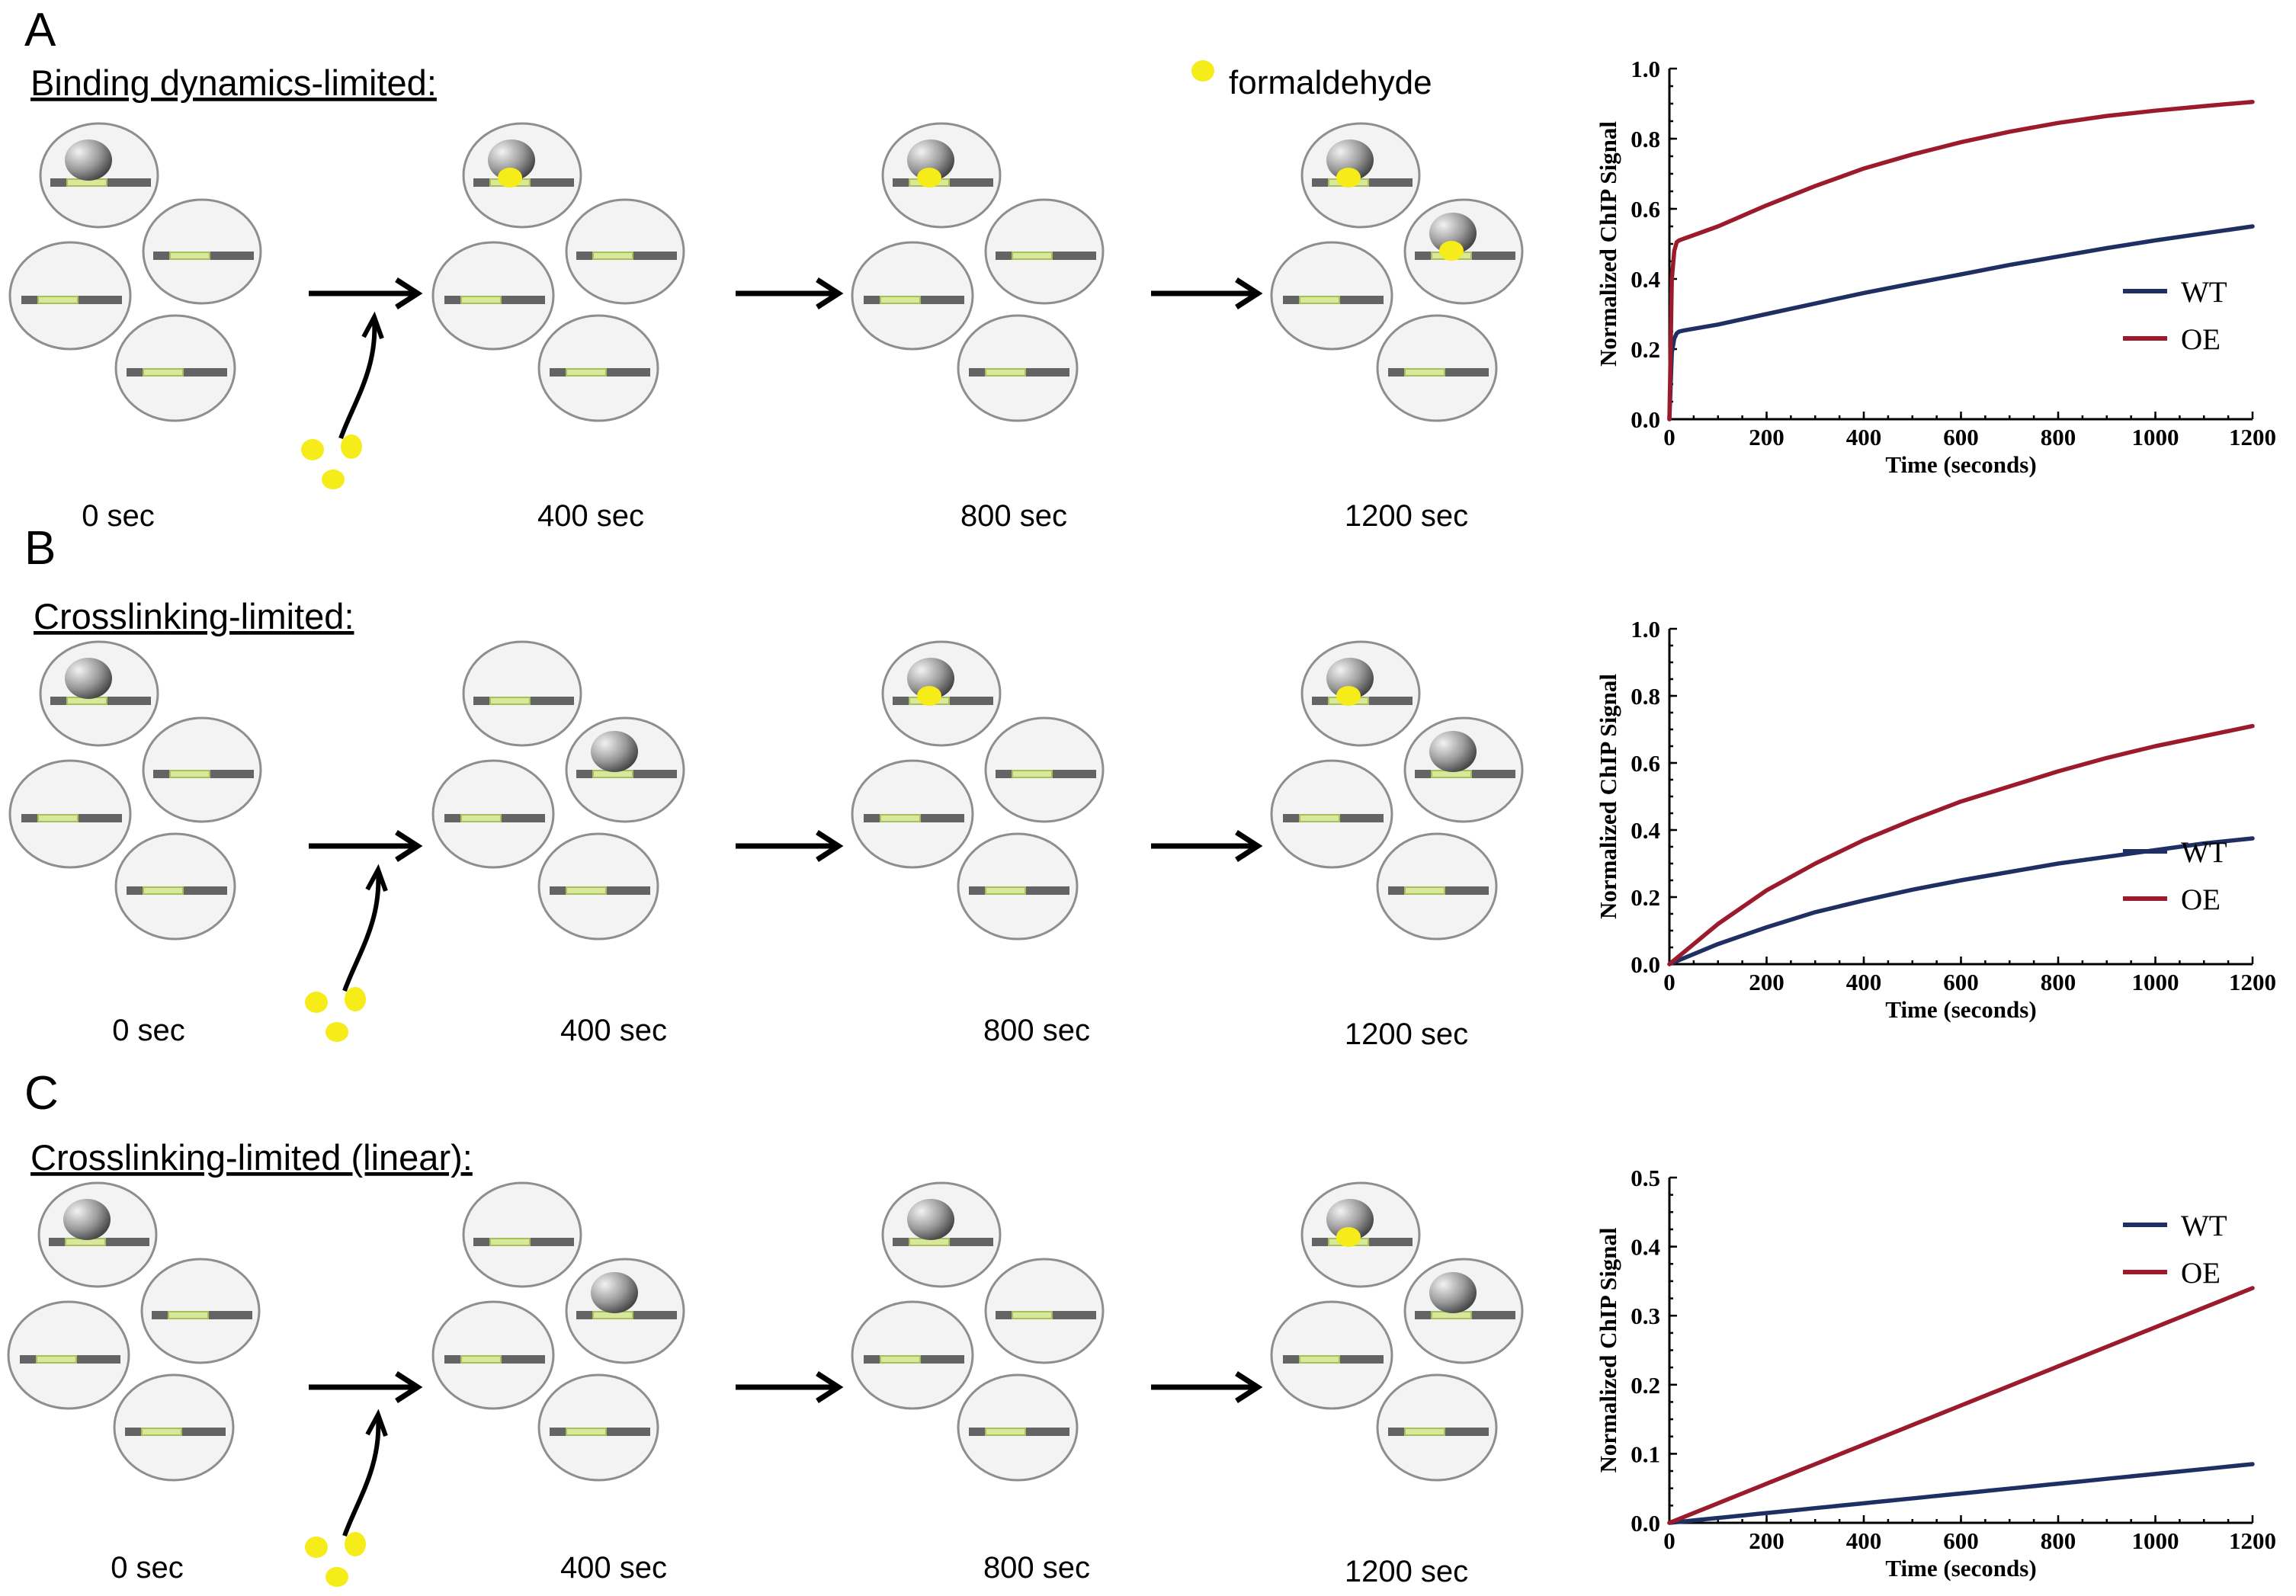 The height and width of the screenshot is (1596, 2296). I want to click on y-tick-label: 0.5, so click(1645, 1178).